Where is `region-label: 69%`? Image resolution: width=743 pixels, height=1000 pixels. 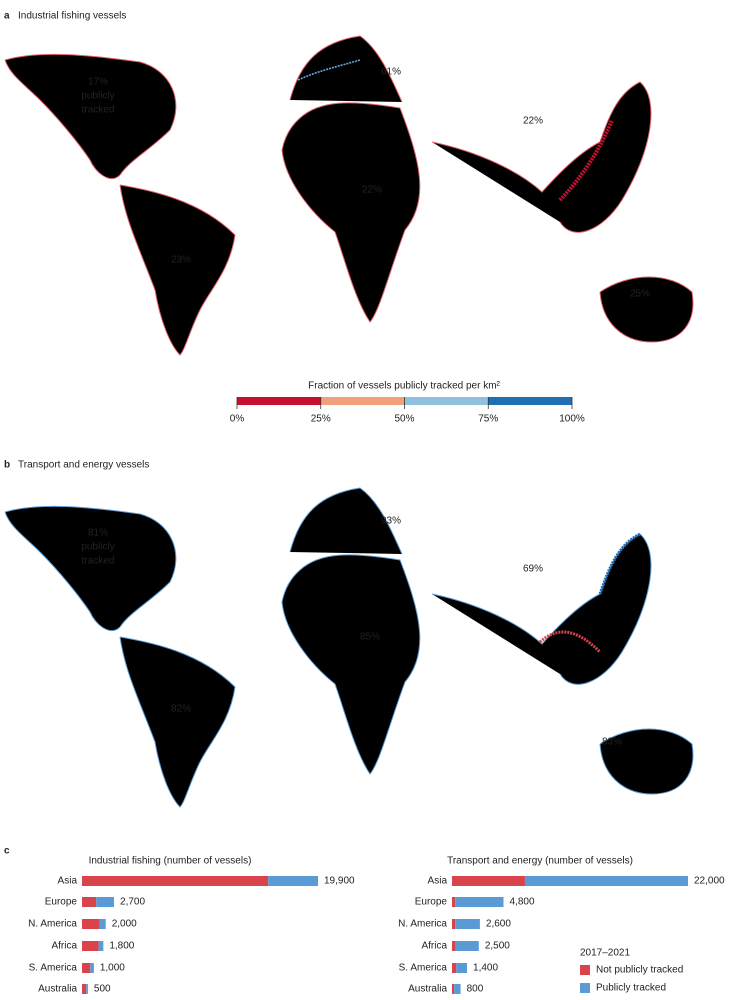
region-label: 69% is located at coordinates (533, 569).